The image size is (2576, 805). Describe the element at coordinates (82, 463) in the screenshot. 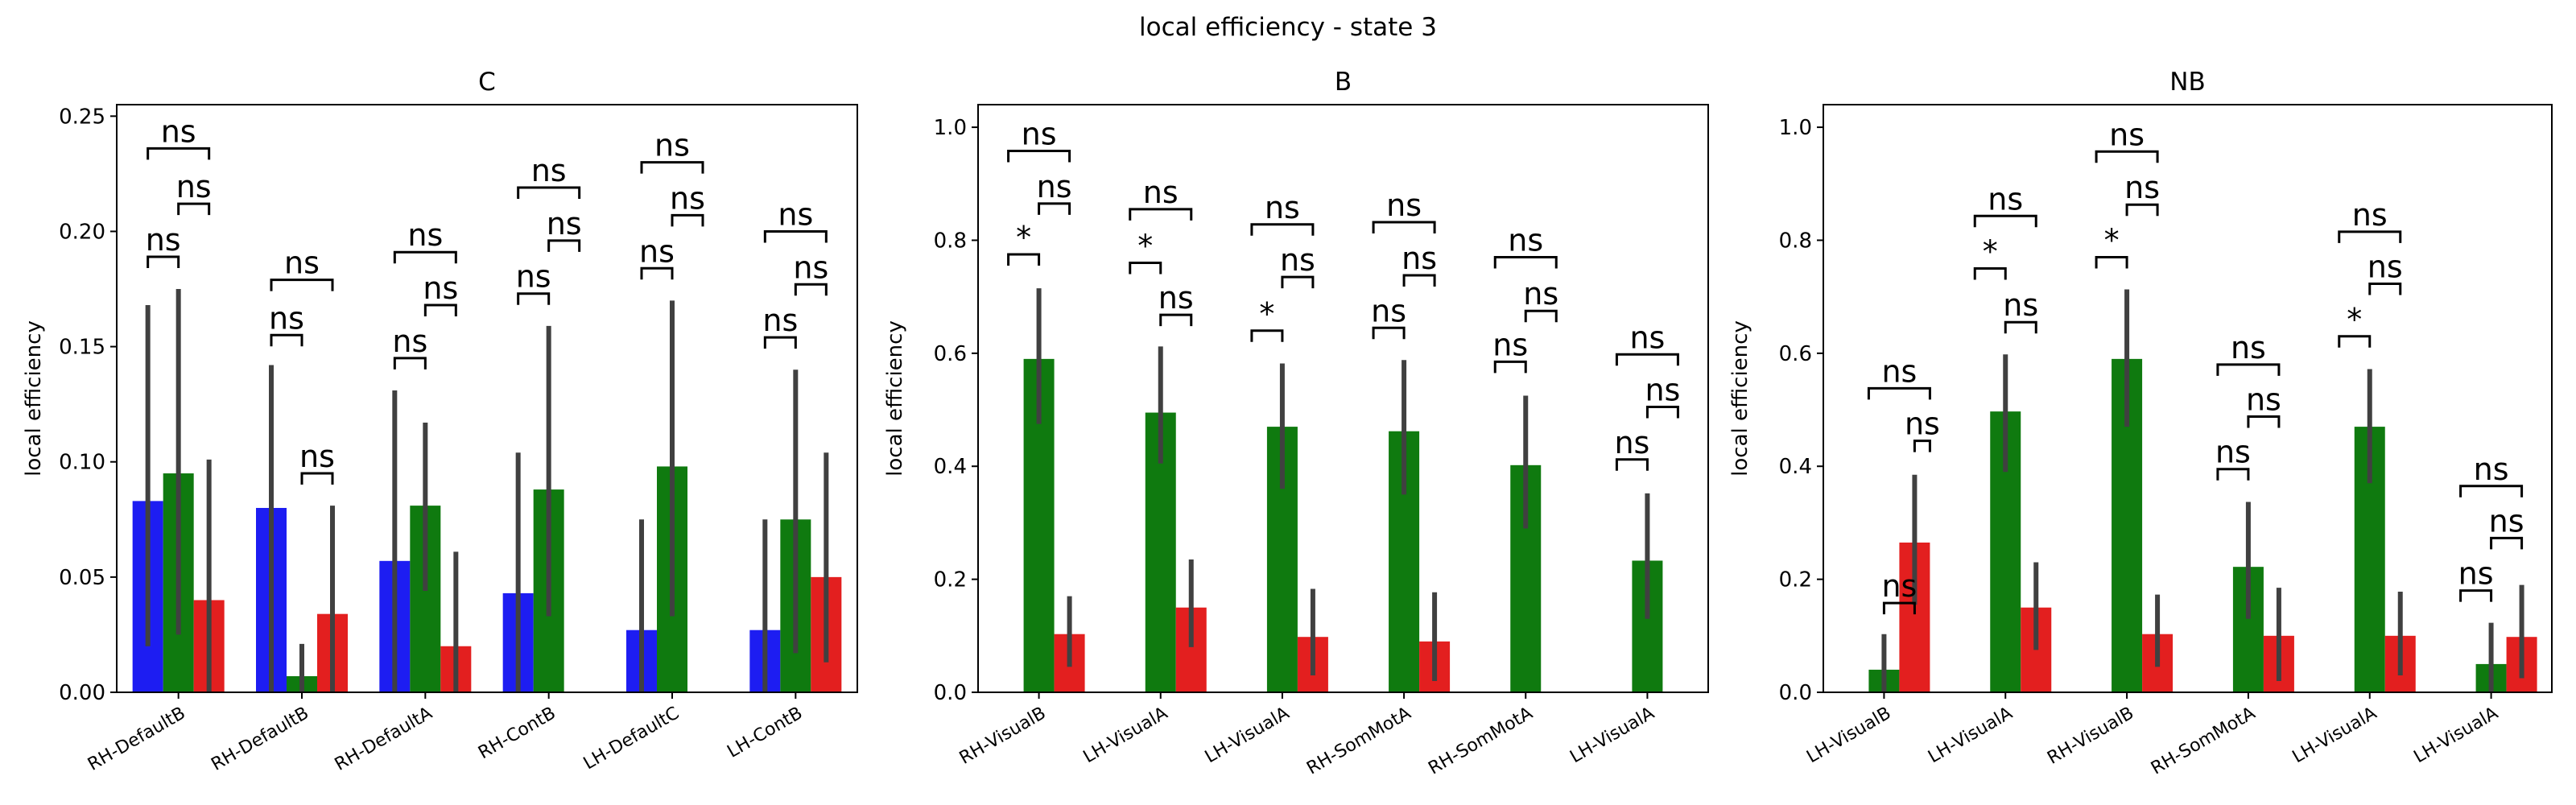

I see `y-tick-label: 0.10` at that location.